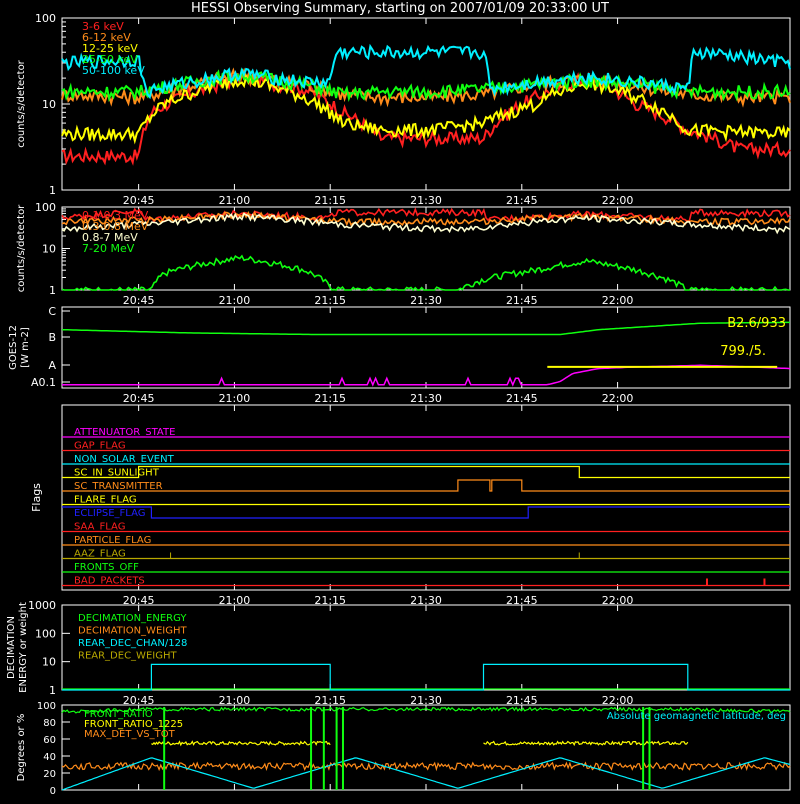  What do you see at coordinates (49, 723) in the screenshot?
I see `ratios-ytick-label: 80` at bounding box center [49, 723].